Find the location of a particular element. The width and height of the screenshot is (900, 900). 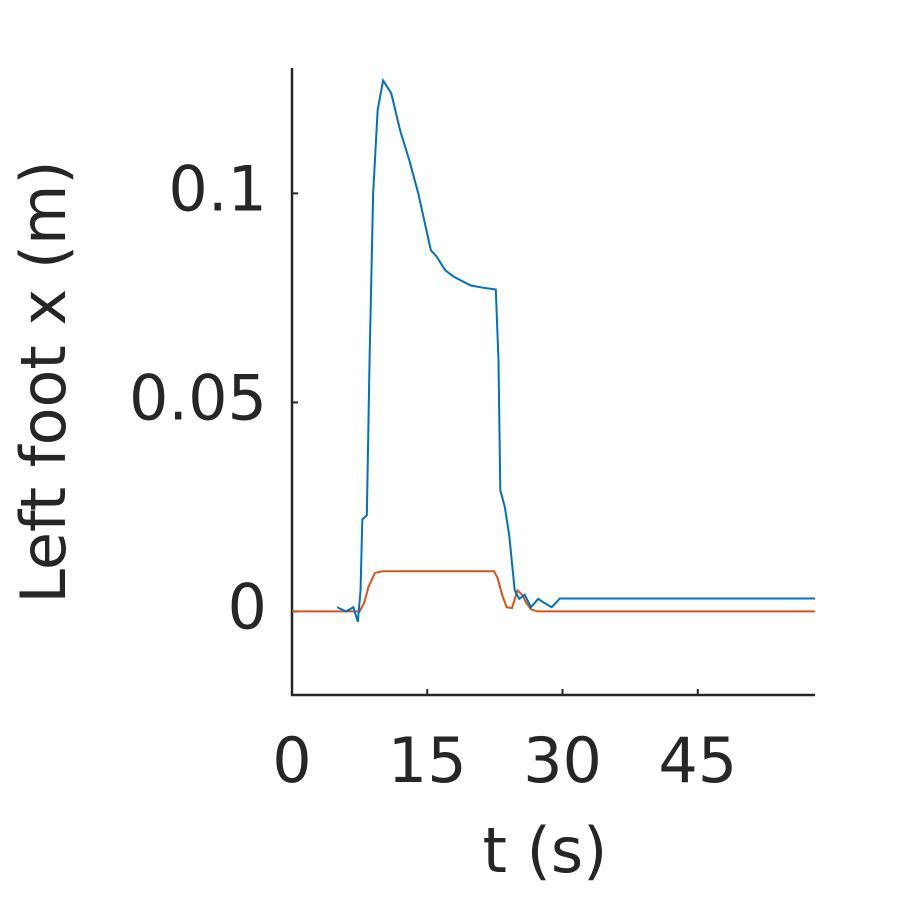

y-tick-label: 0.1 is located at coordinates (217, 188).